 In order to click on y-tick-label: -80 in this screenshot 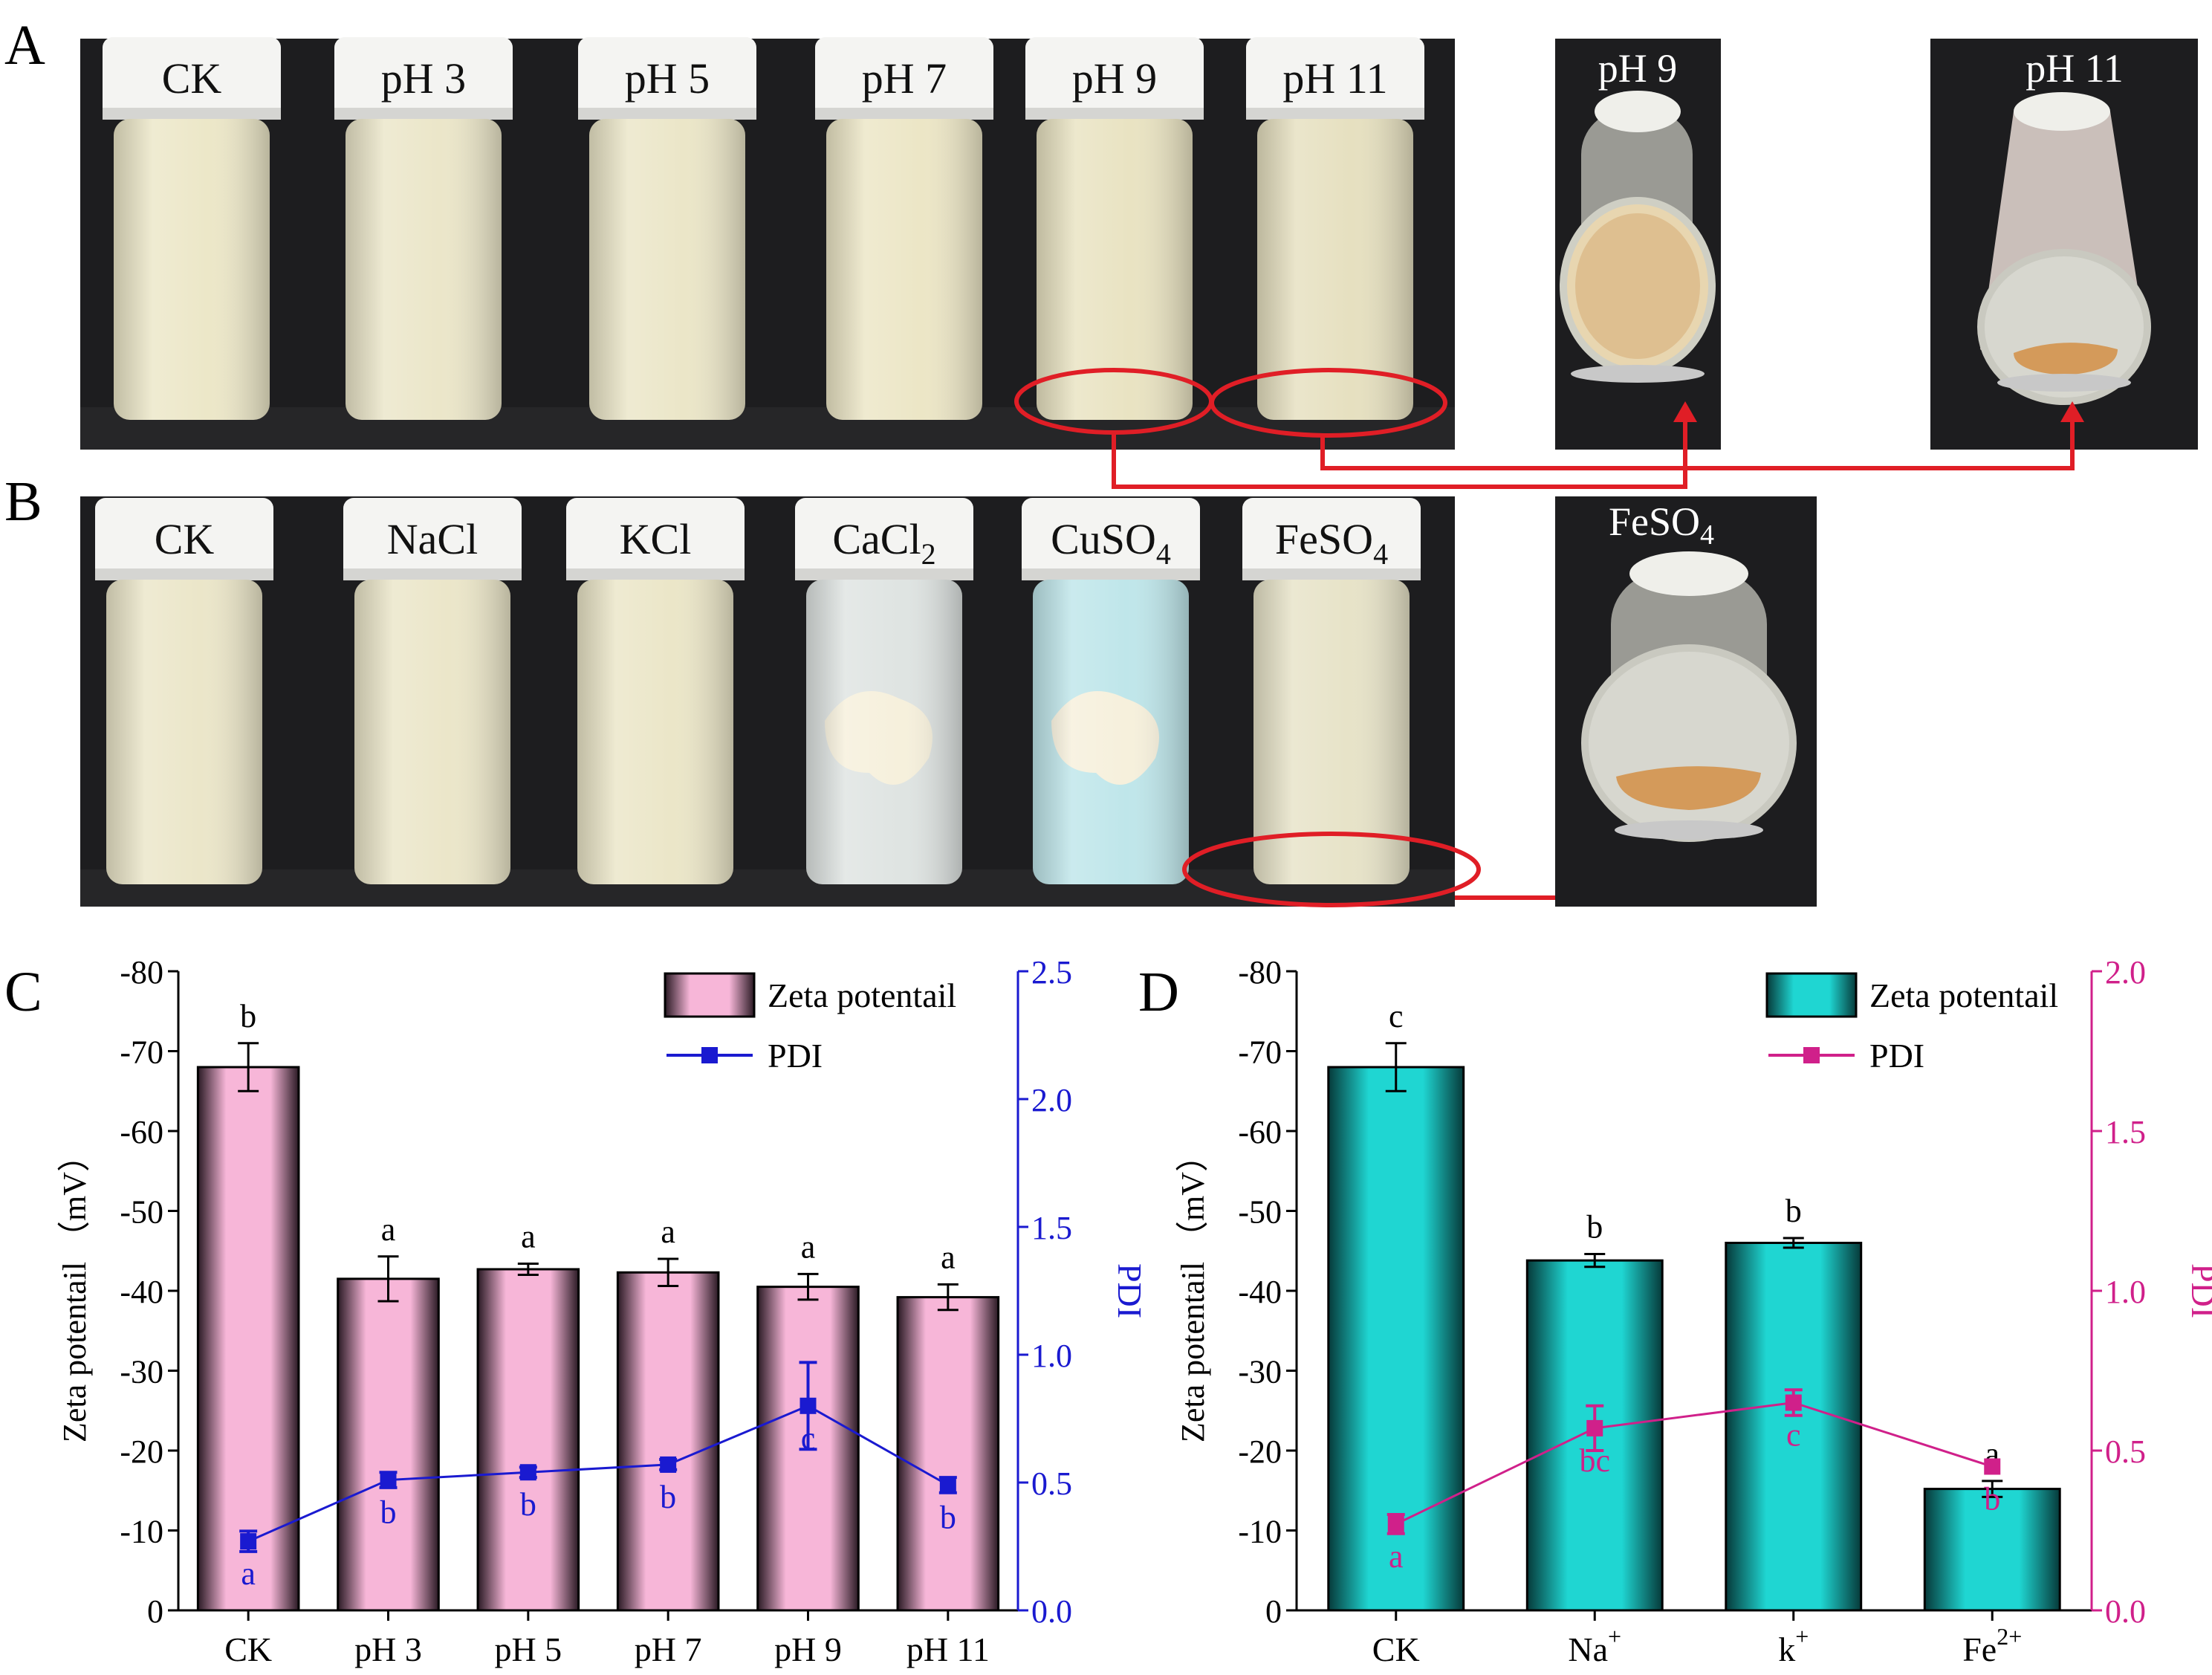, I will do `click(1260, 972)`.